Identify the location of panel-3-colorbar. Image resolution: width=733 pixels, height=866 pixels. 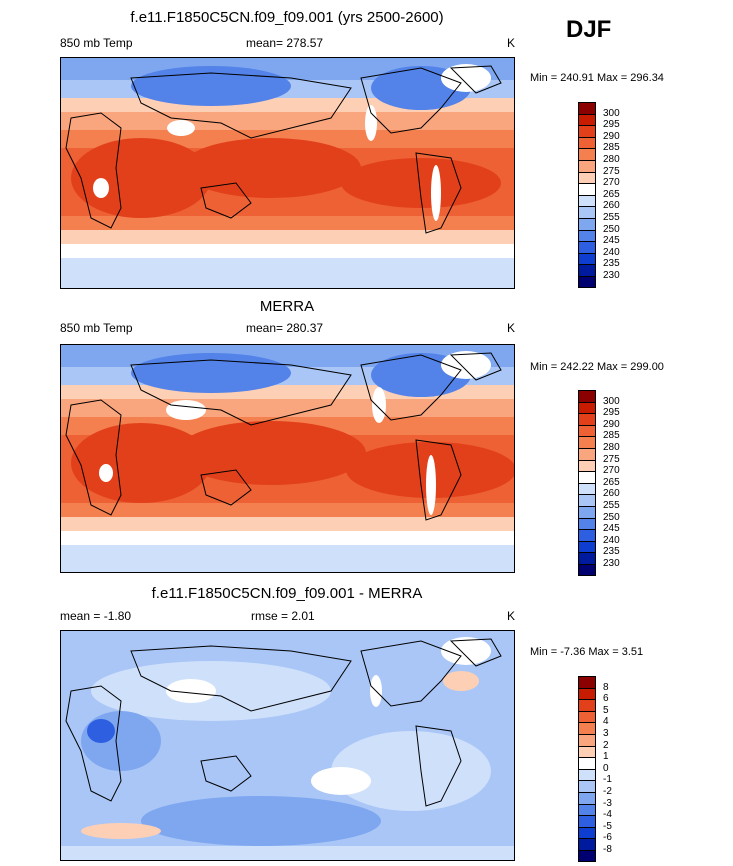
(587, 769).